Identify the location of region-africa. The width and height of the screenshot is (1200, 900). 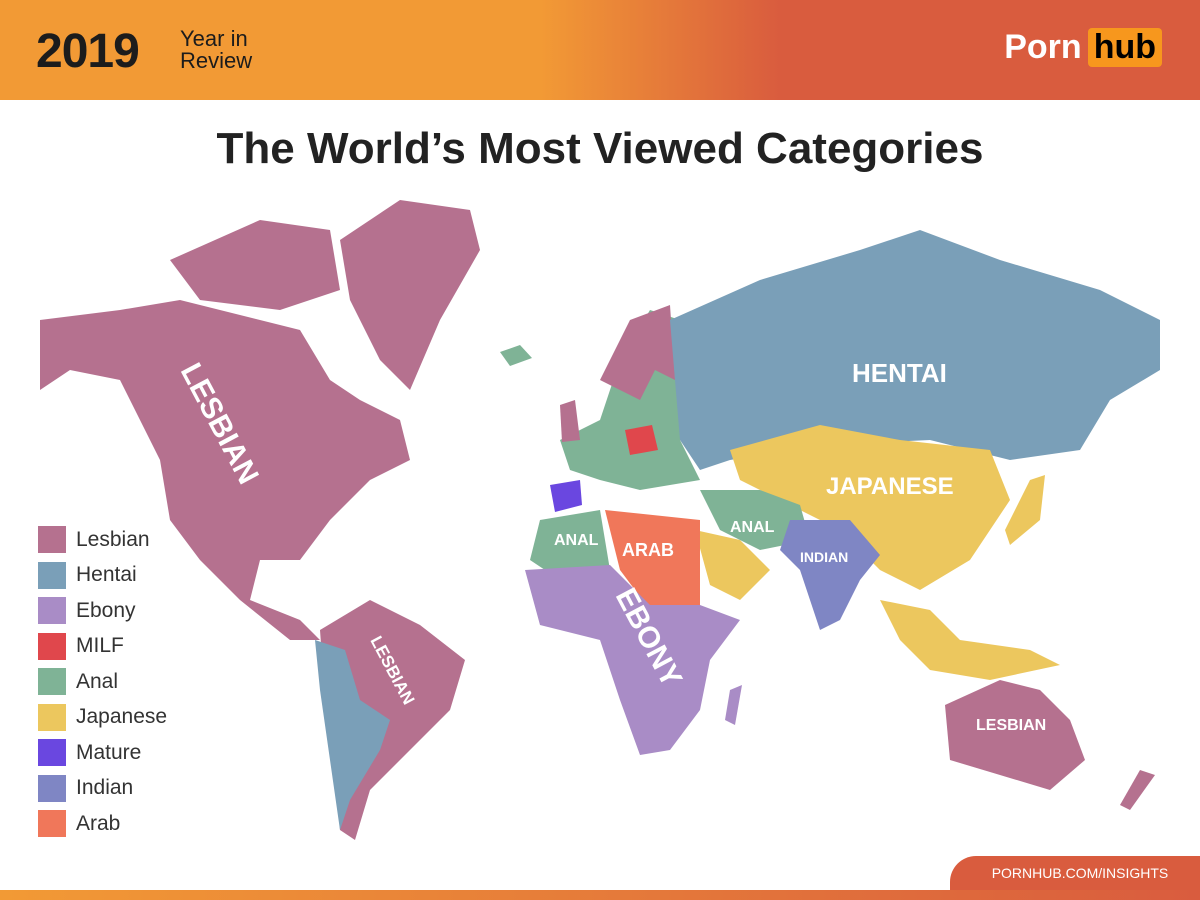
(632, 660).